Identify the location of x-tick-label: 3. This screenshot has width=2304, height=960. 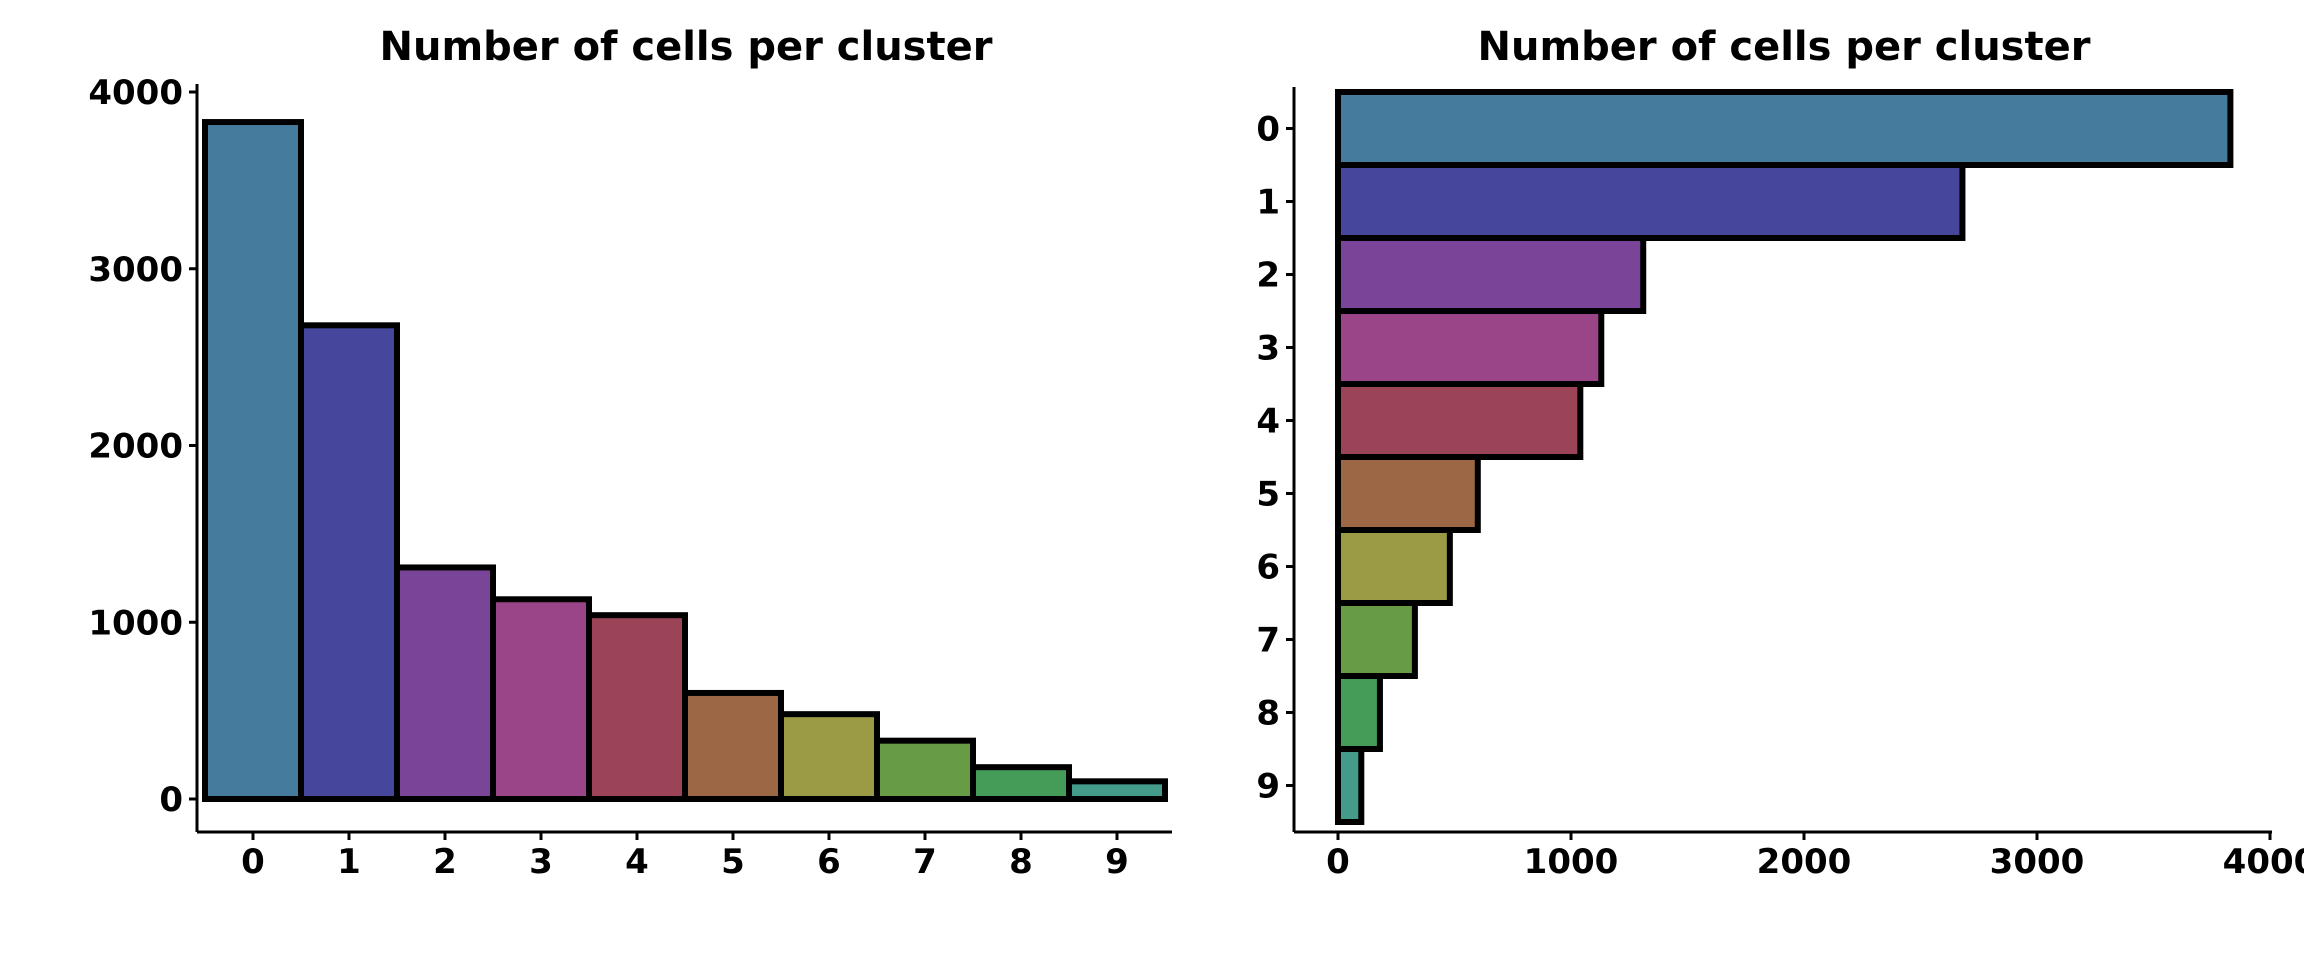
(541, 862).